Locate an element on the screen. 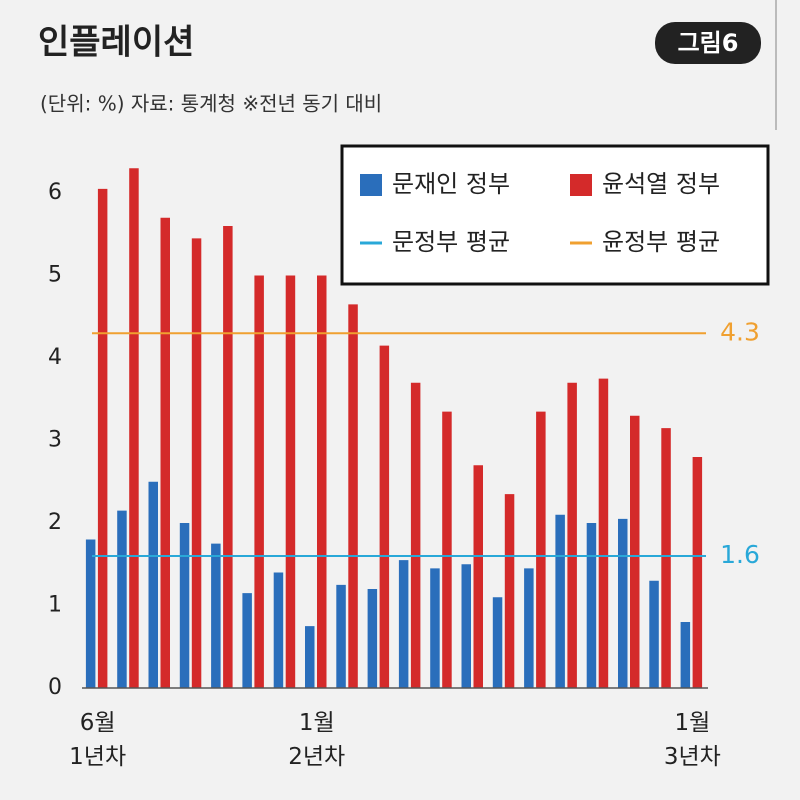  legend-label: 문재인 정부 is located at coordinates (451, 184).